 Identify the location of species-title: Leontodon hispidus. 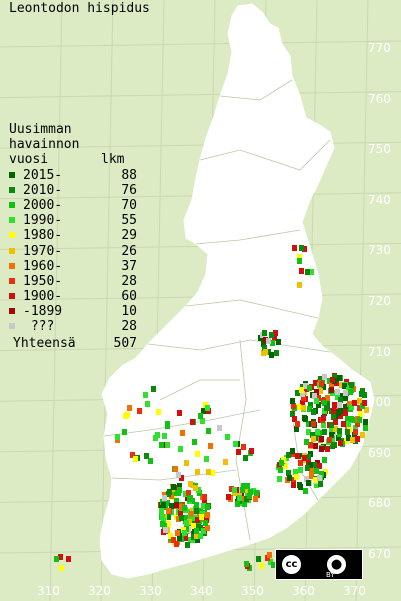
(79, 8).